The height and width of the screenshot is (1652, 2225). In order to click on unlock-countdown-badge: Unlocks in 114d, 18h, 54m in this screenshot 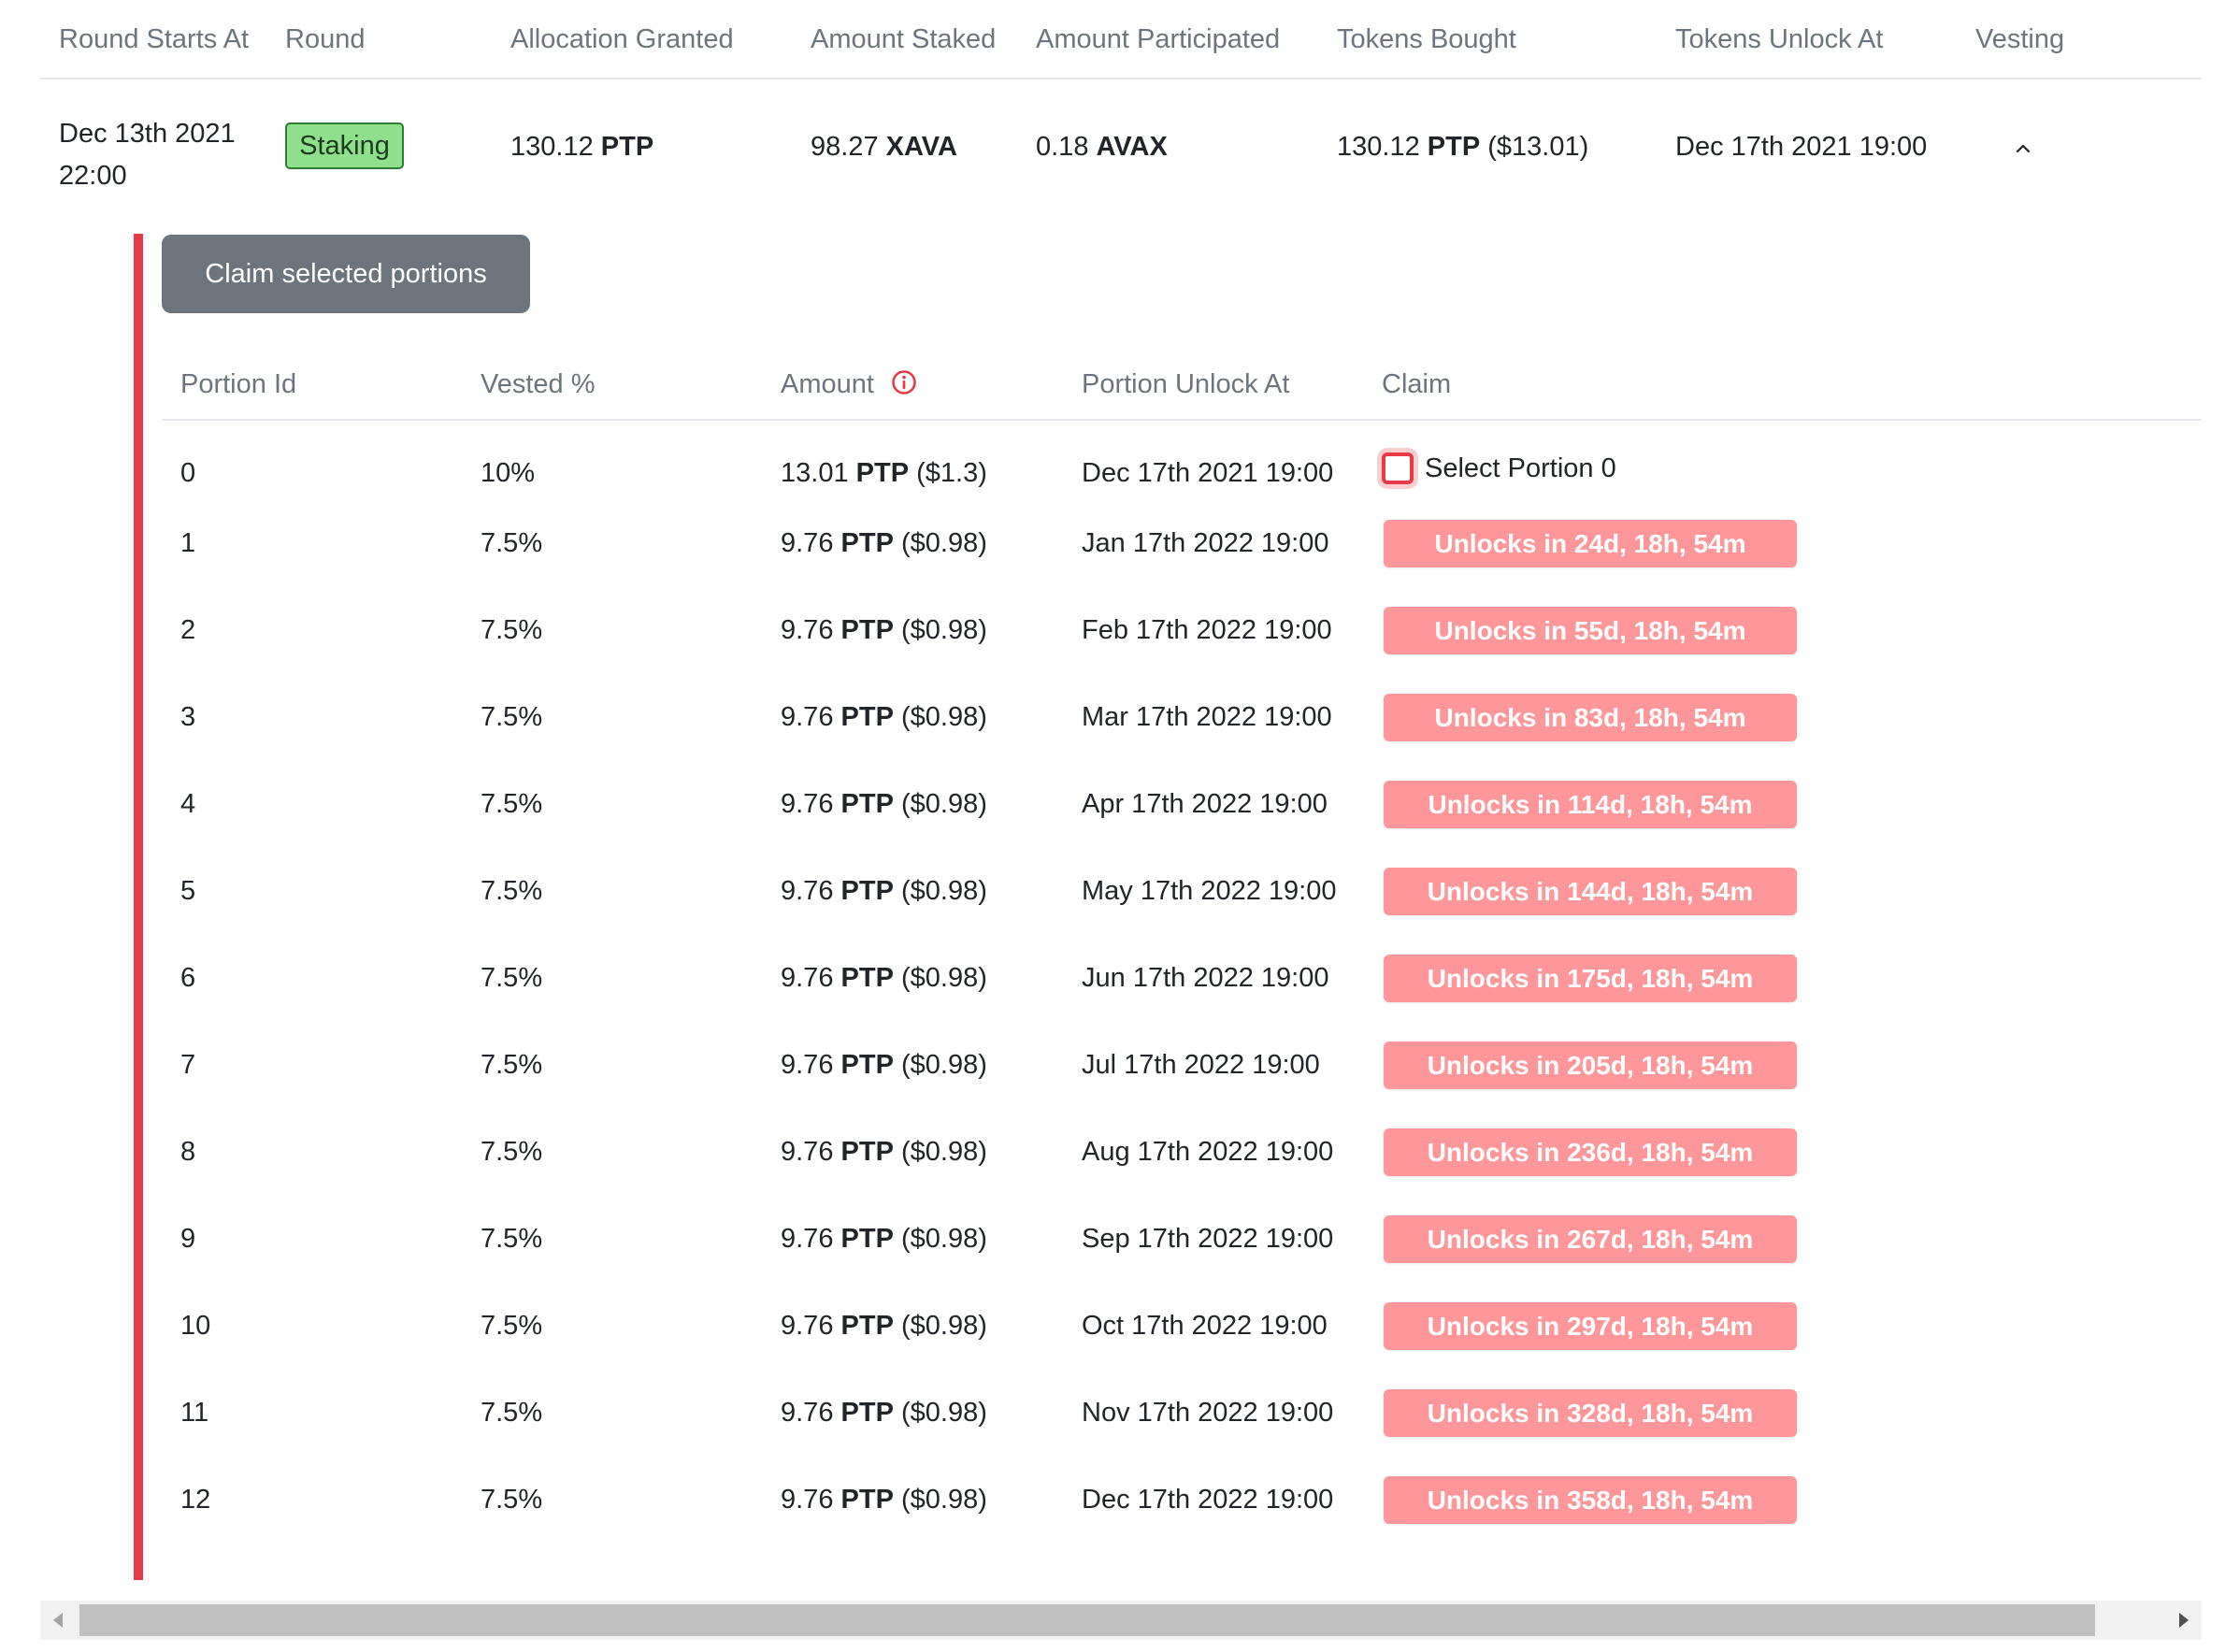, I will do `click(1590, 805)`.